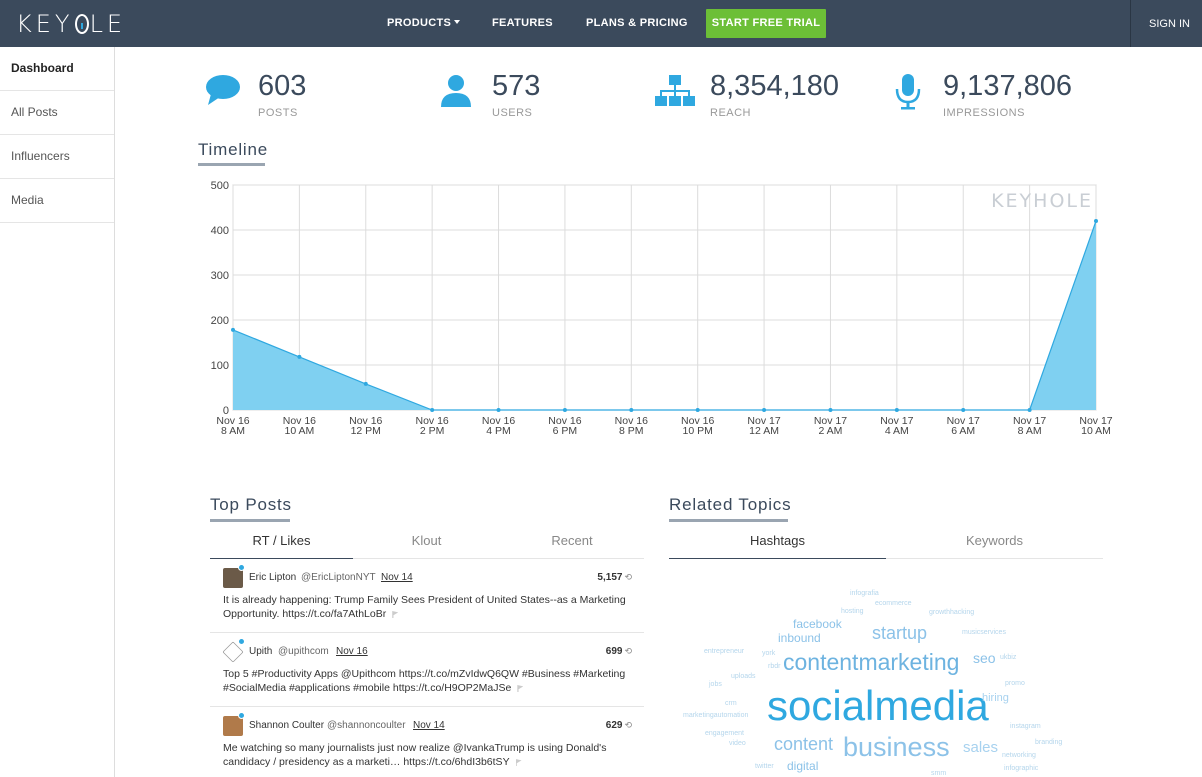 This screenshot has width=1202, height=777. I want to click on hashtag-content: content, so click(804, 744).